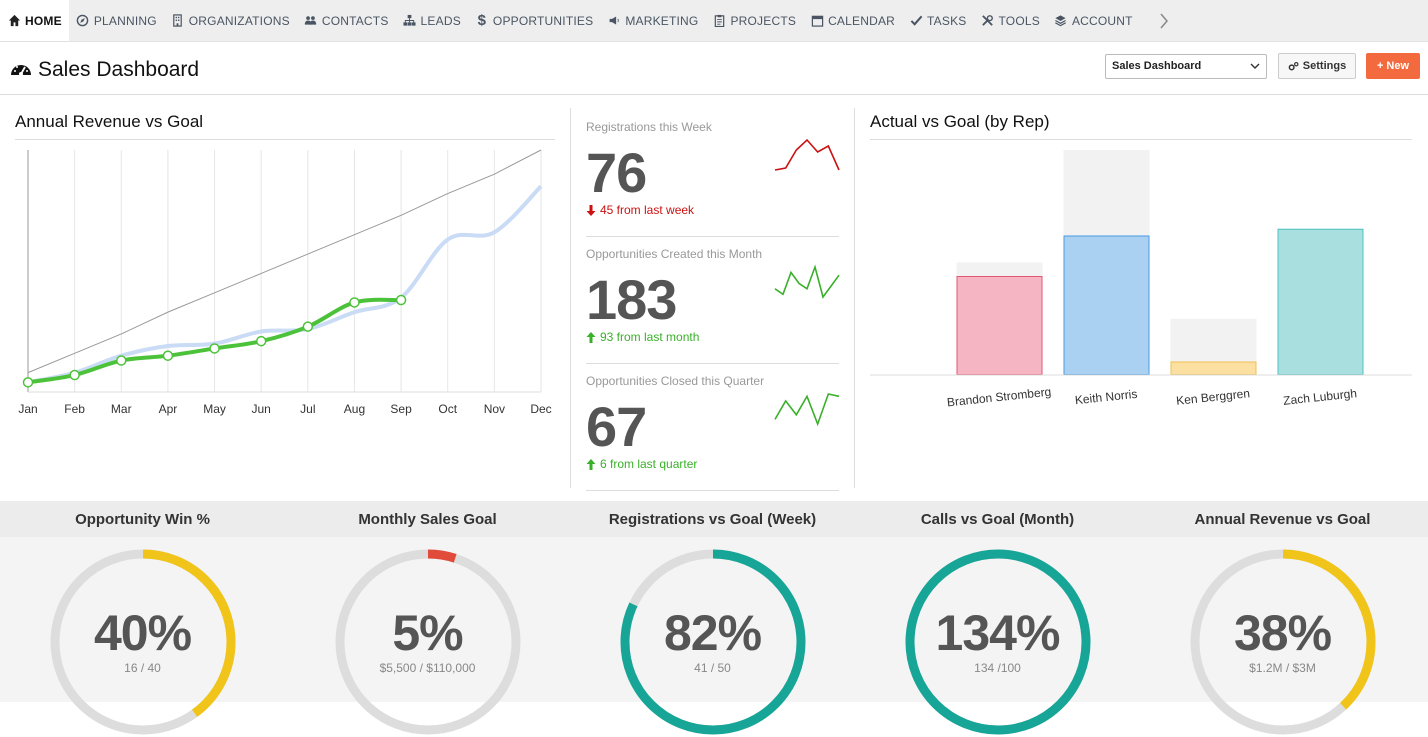 The image size is (1428, 737). What do you see at coordinates (401, 409) in the screenshot?
I see `x-tick-label: Sep` at bounding box center [401, 409].